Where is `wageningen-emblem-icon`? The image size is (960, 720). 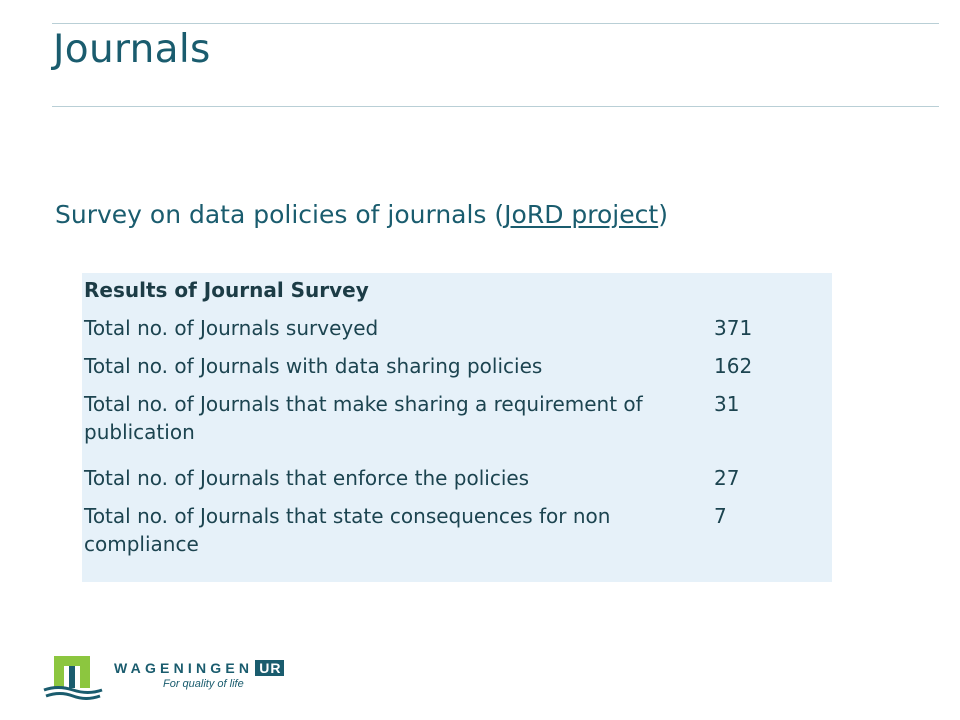
wageningen-emblem-icon is located at coordinates (73, 678).